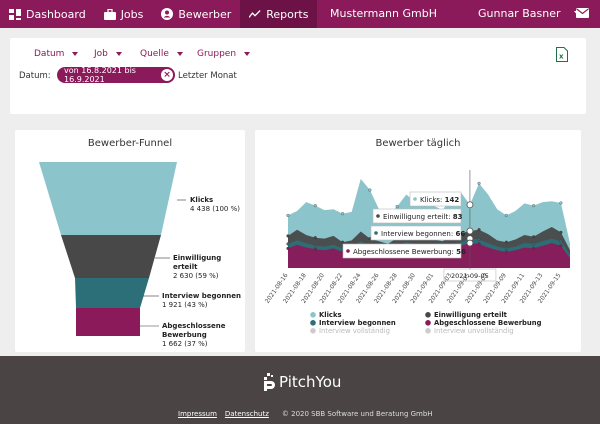 The height and width of the screenshot is (424, 600). Describe the element at coordinates (35, 76) in the screenshot. I see `date-filter-label: Datum:` at that location.